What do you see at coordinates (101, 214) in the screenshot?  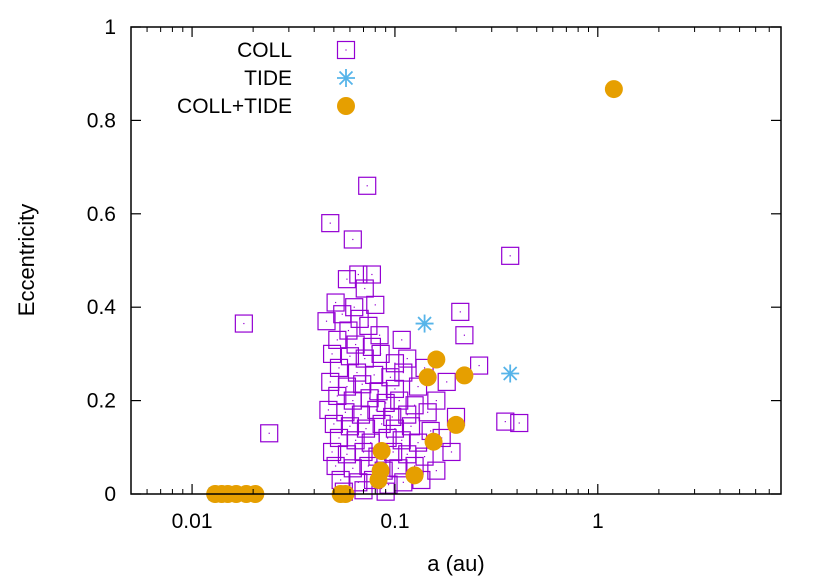 I see `y-tick-label: 0.6` at bounding box center [101, 214].